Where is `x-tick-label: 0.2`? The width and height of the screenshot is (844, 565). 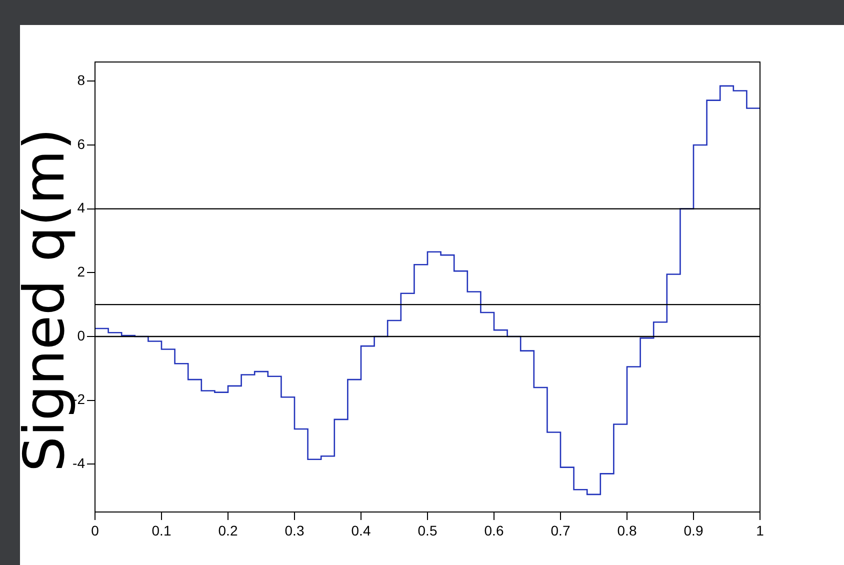 x-tick-label: 0.2 is located at coordinates (228, 530).